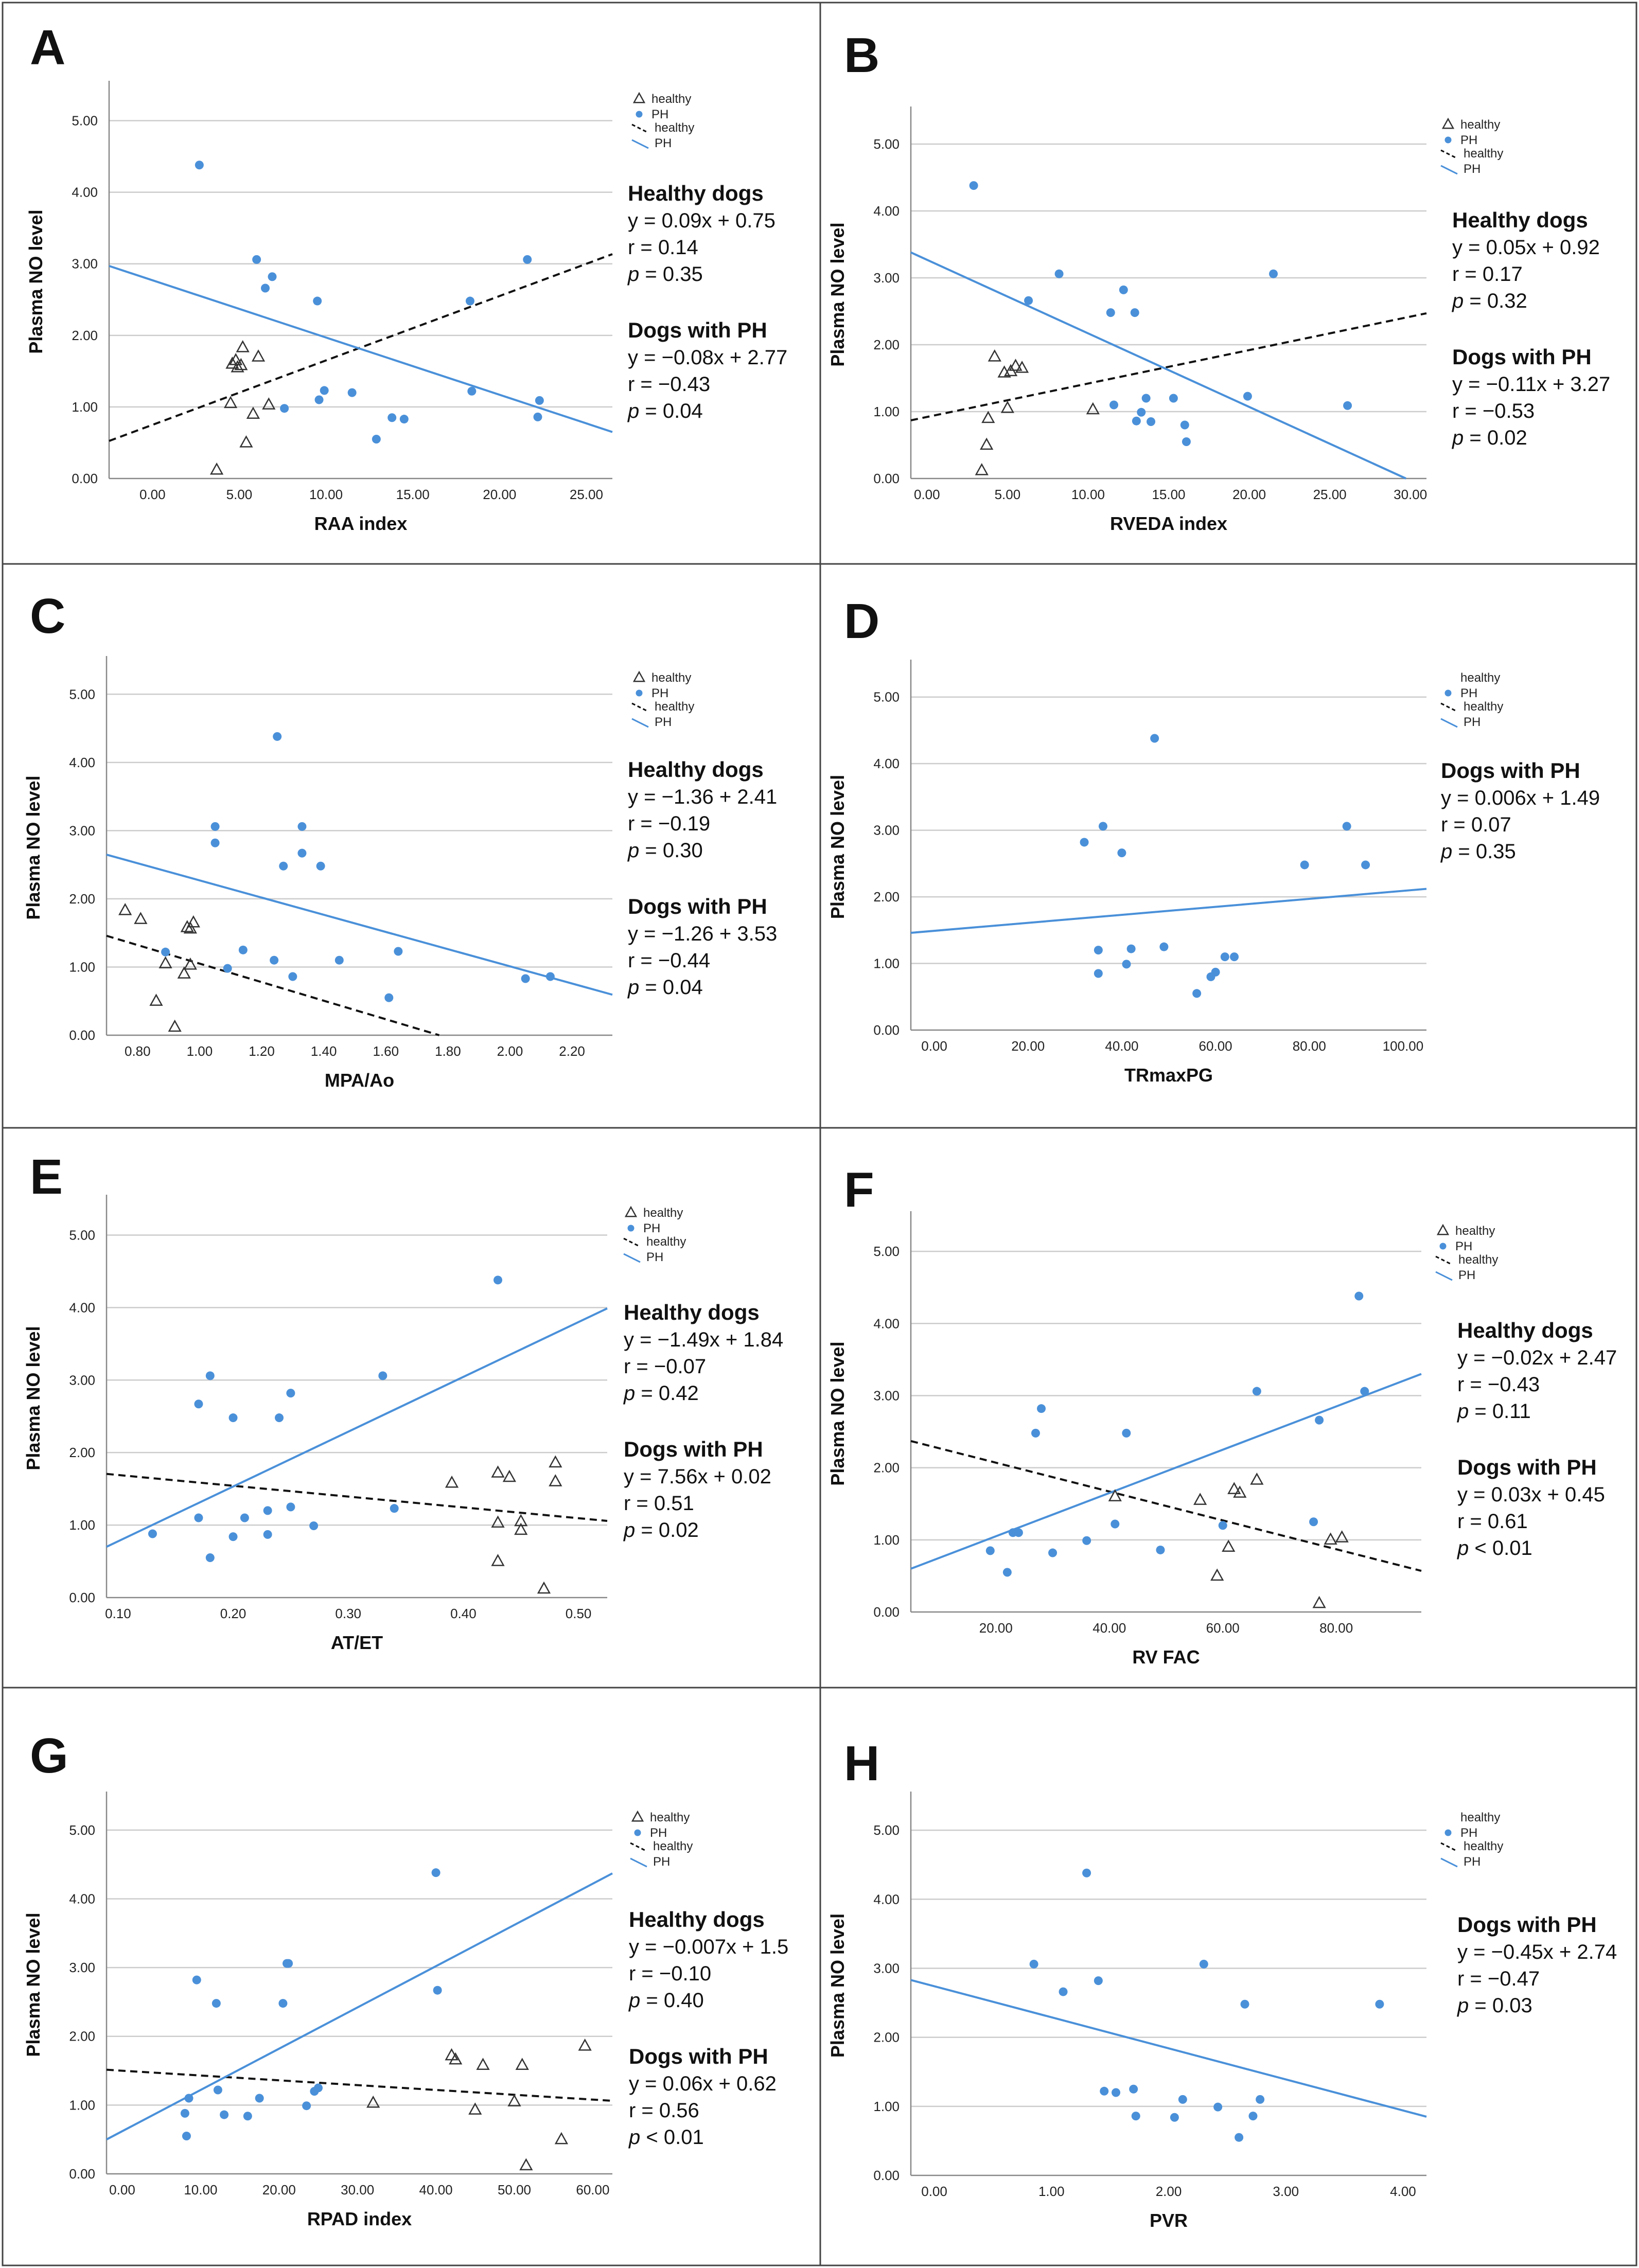 The width and height of the screenshot is (1639, 2268). What do you see at coordinates (82, 694) in the screenshot?
I see `y-tick-label: 5.00` at bounding box center [82, 694].